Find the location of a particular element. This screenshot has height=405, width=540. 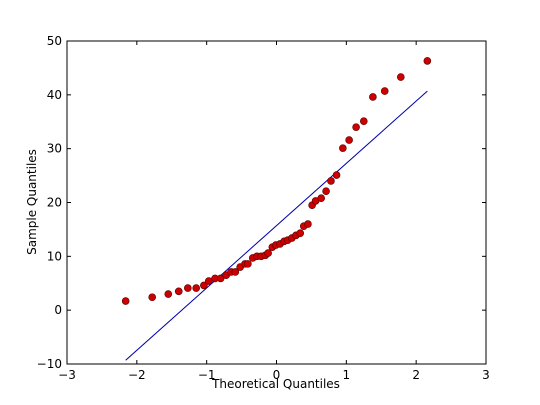

y-tick-label: −10 is located at coordinates (49, 364).